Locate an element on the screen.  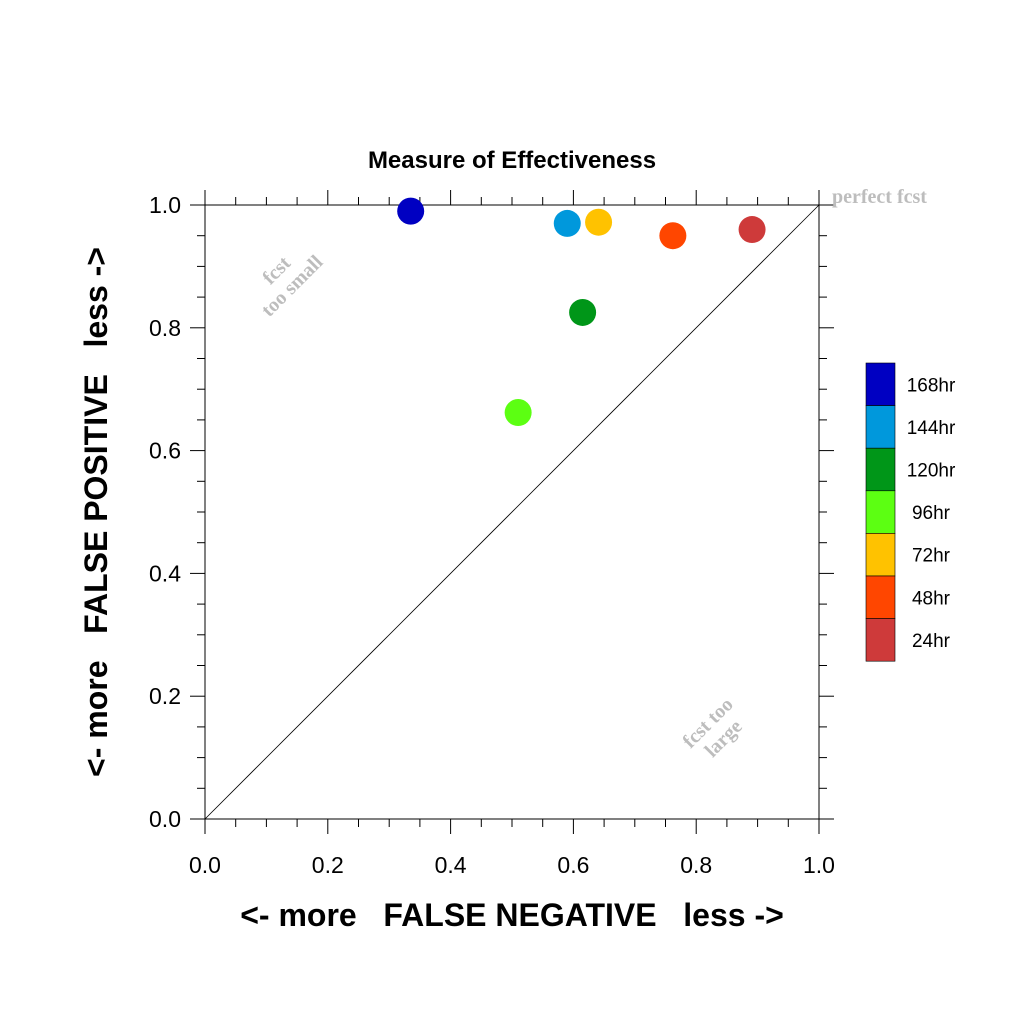
y-tick-label: 0.0 is located at coordinates (165, 819).